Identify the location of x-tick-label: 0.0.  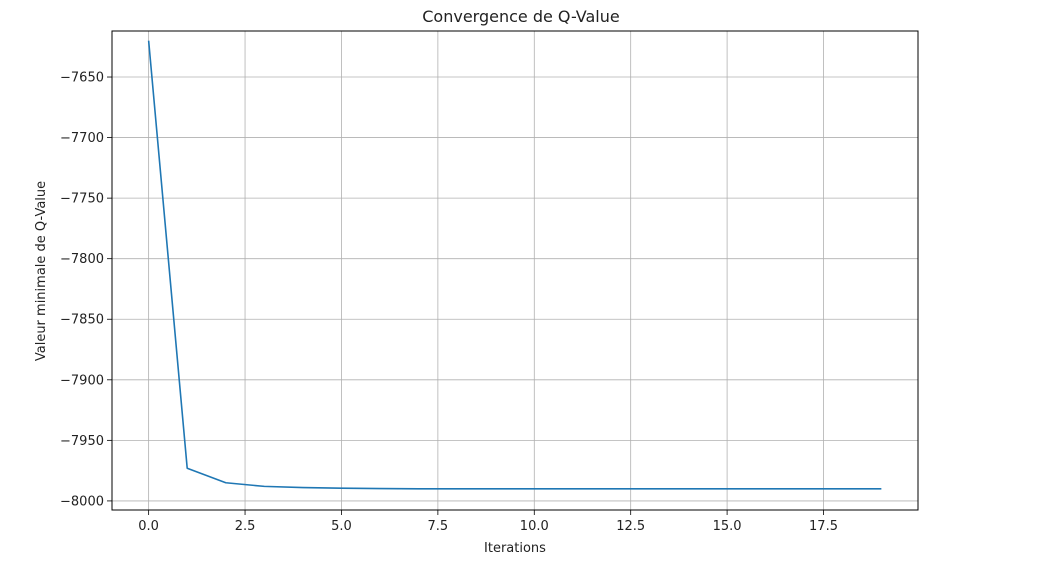
(148, 526).